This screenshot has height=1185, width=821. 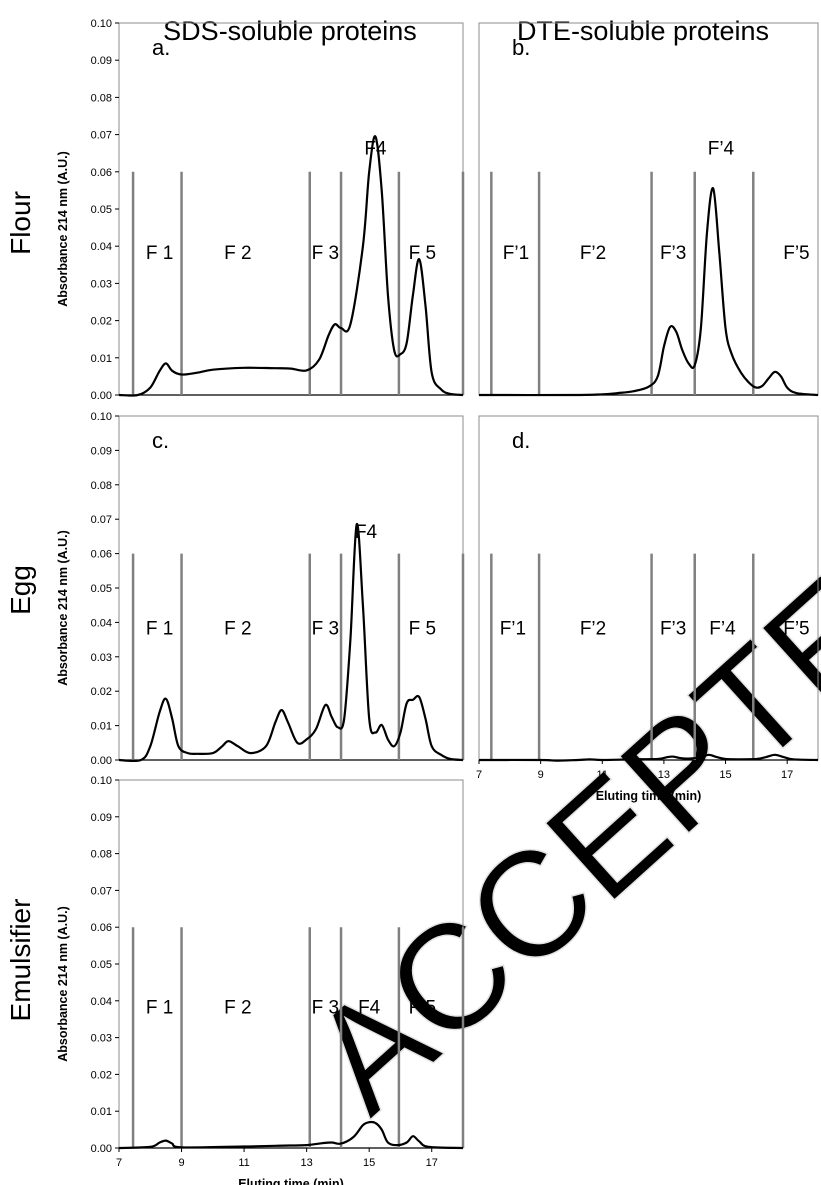 I want to click on row-title-emulsifier: Emulsifier, so click(x=20, y=960).